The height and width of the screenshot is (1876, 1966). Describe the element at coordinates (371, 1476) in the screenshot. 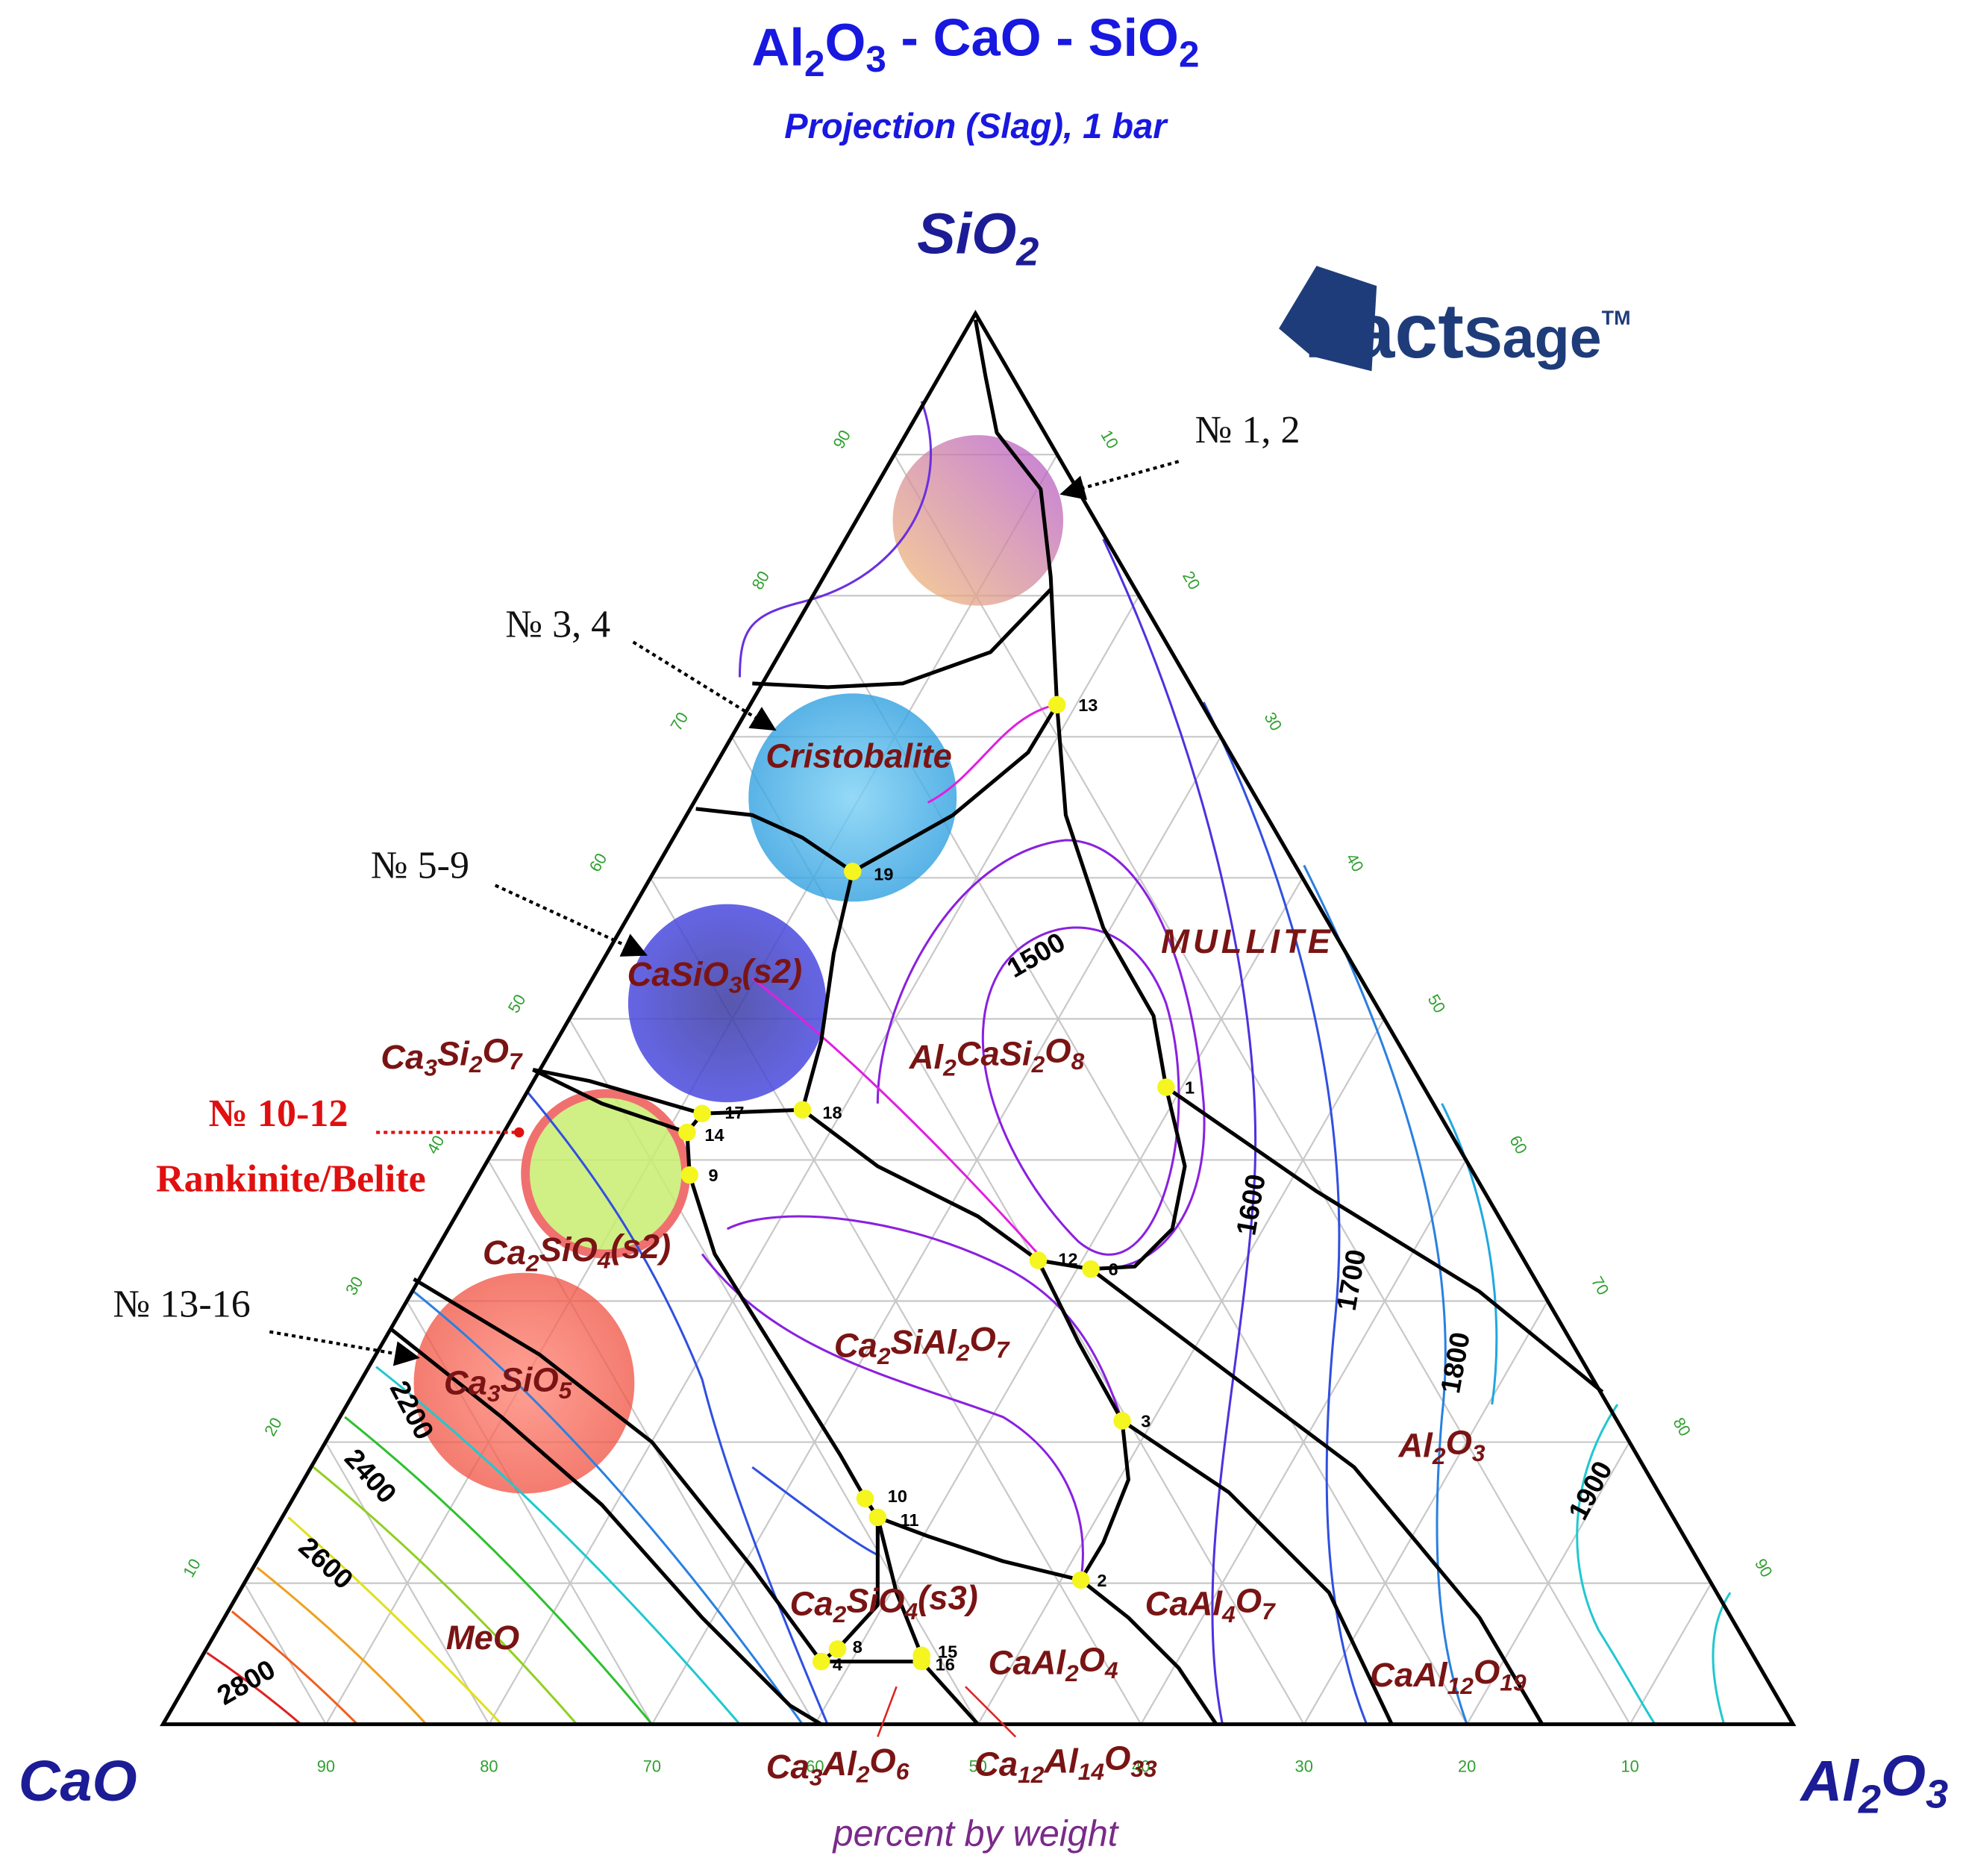

I see `isotherm-label: 2400` at that location.